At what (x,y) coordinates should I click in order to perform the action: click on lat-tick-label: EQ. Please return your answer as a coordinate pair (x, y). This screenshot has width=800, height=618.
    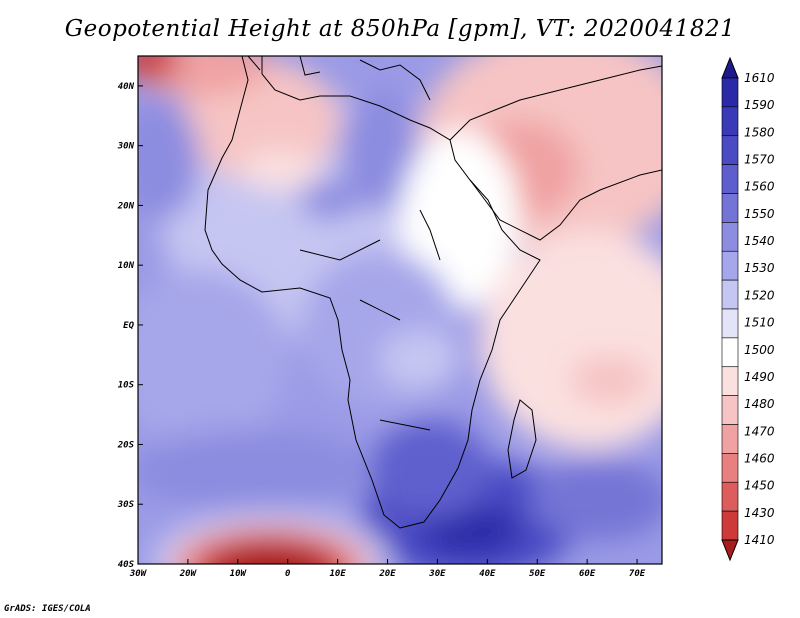
    Looking at the image, I should click on (128, 326).